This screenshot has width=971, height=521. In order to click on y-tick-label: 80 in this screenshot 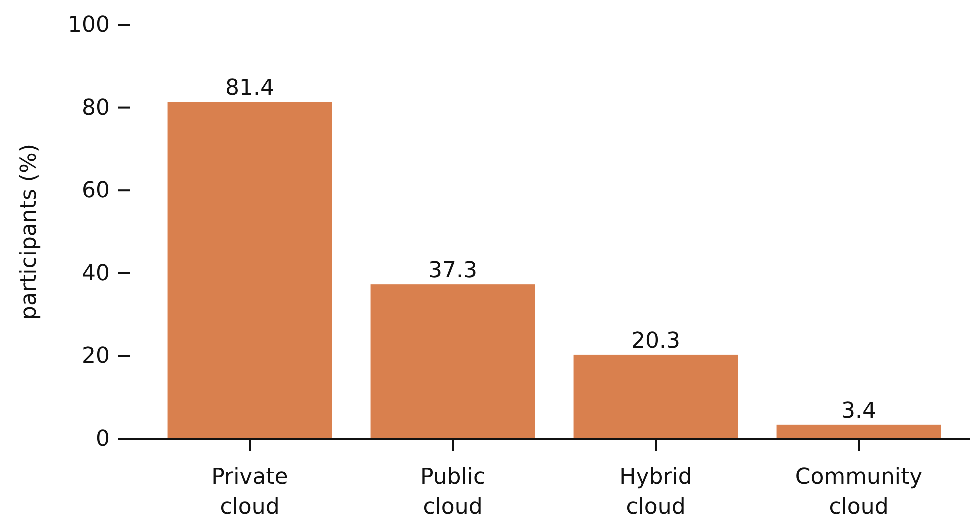, I will do `click(96, 108)`.